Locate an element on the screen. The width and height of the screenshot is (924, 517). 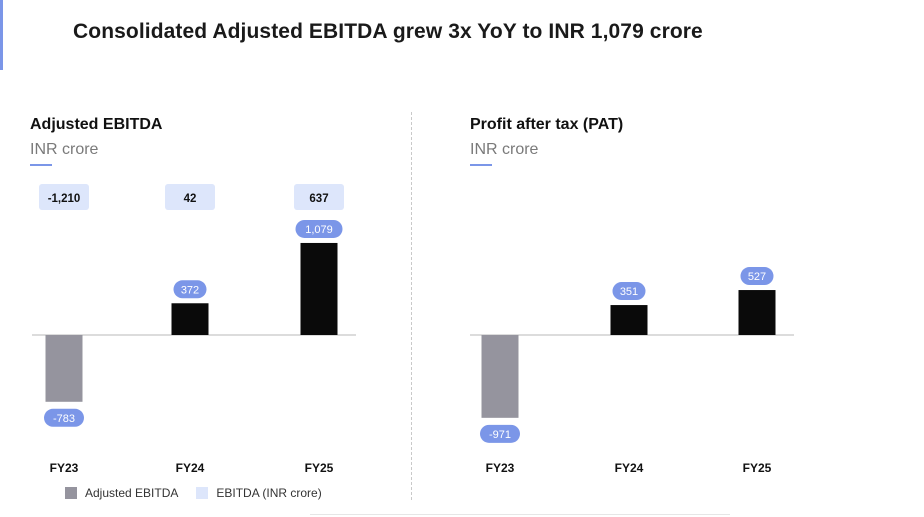
bottom-rule is located at coordinates (520, 514).